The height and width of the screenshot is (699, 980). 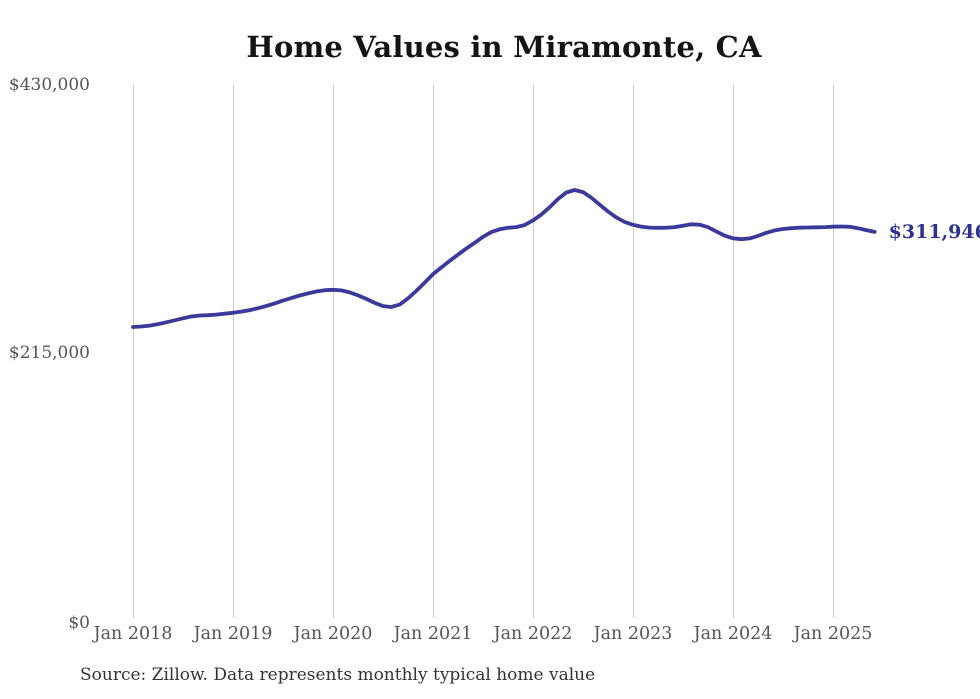 What do you see at coordinates (433, 634) in the screenshot?
I see `x-tick-jan-2021: Jan 2021` at bounding box center [433, 634].